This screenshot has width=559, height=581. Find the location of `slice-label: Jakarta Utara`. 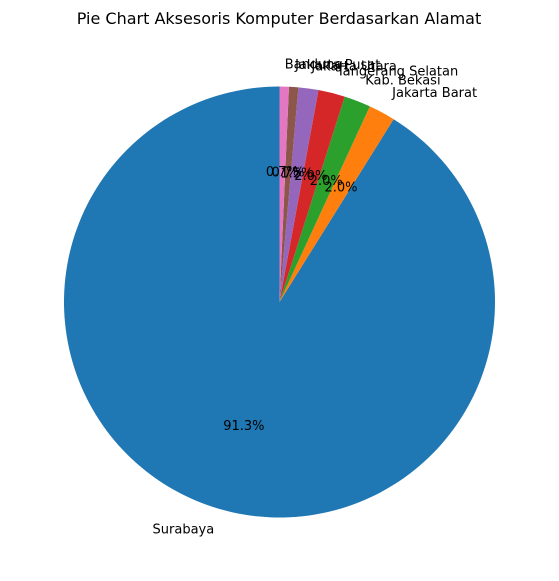

slice-label: Jakarta Utara is located at coordinates (353, 67).